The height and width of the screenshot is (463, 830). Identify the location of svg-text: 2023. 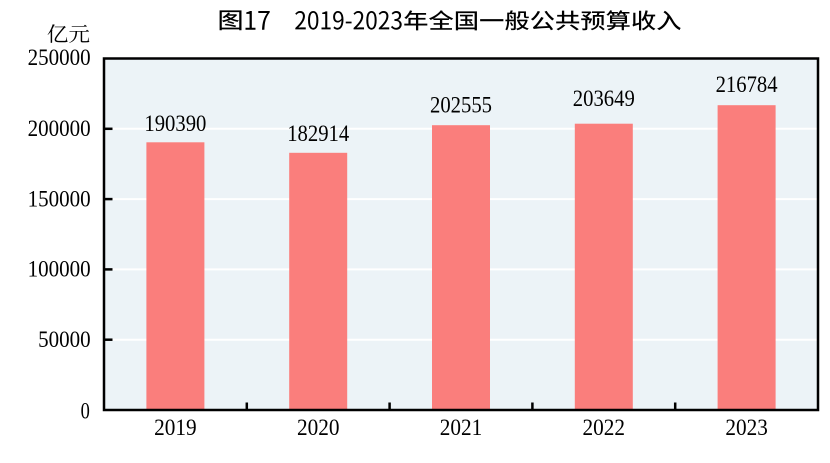
(746, 427).